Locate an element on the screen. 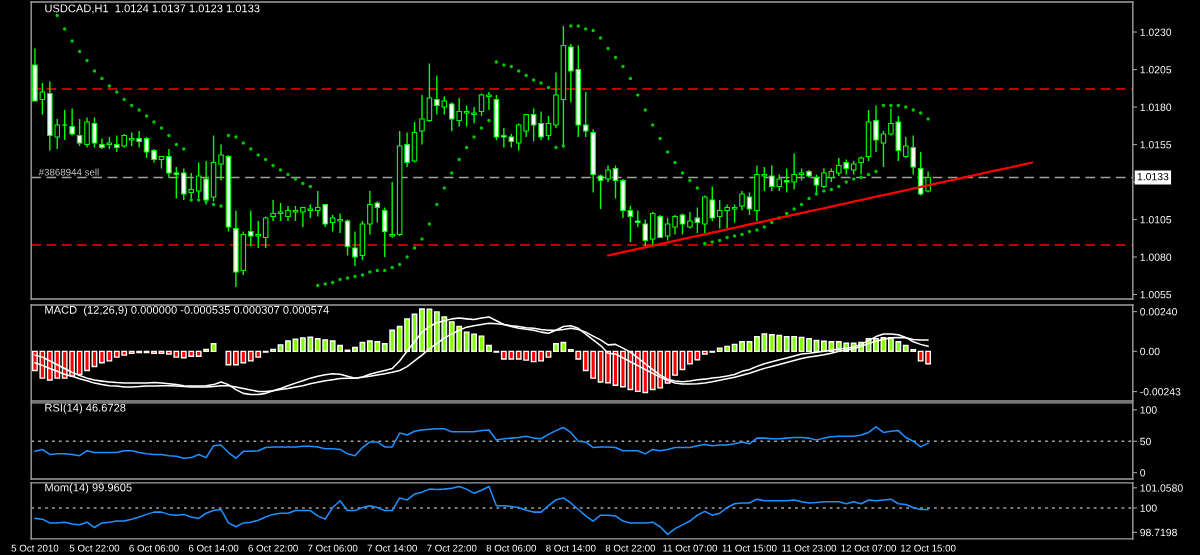 This screenshot has height=555, width=1200. y-tick-label: 1.0180 is located at coordinates (1156, 107).